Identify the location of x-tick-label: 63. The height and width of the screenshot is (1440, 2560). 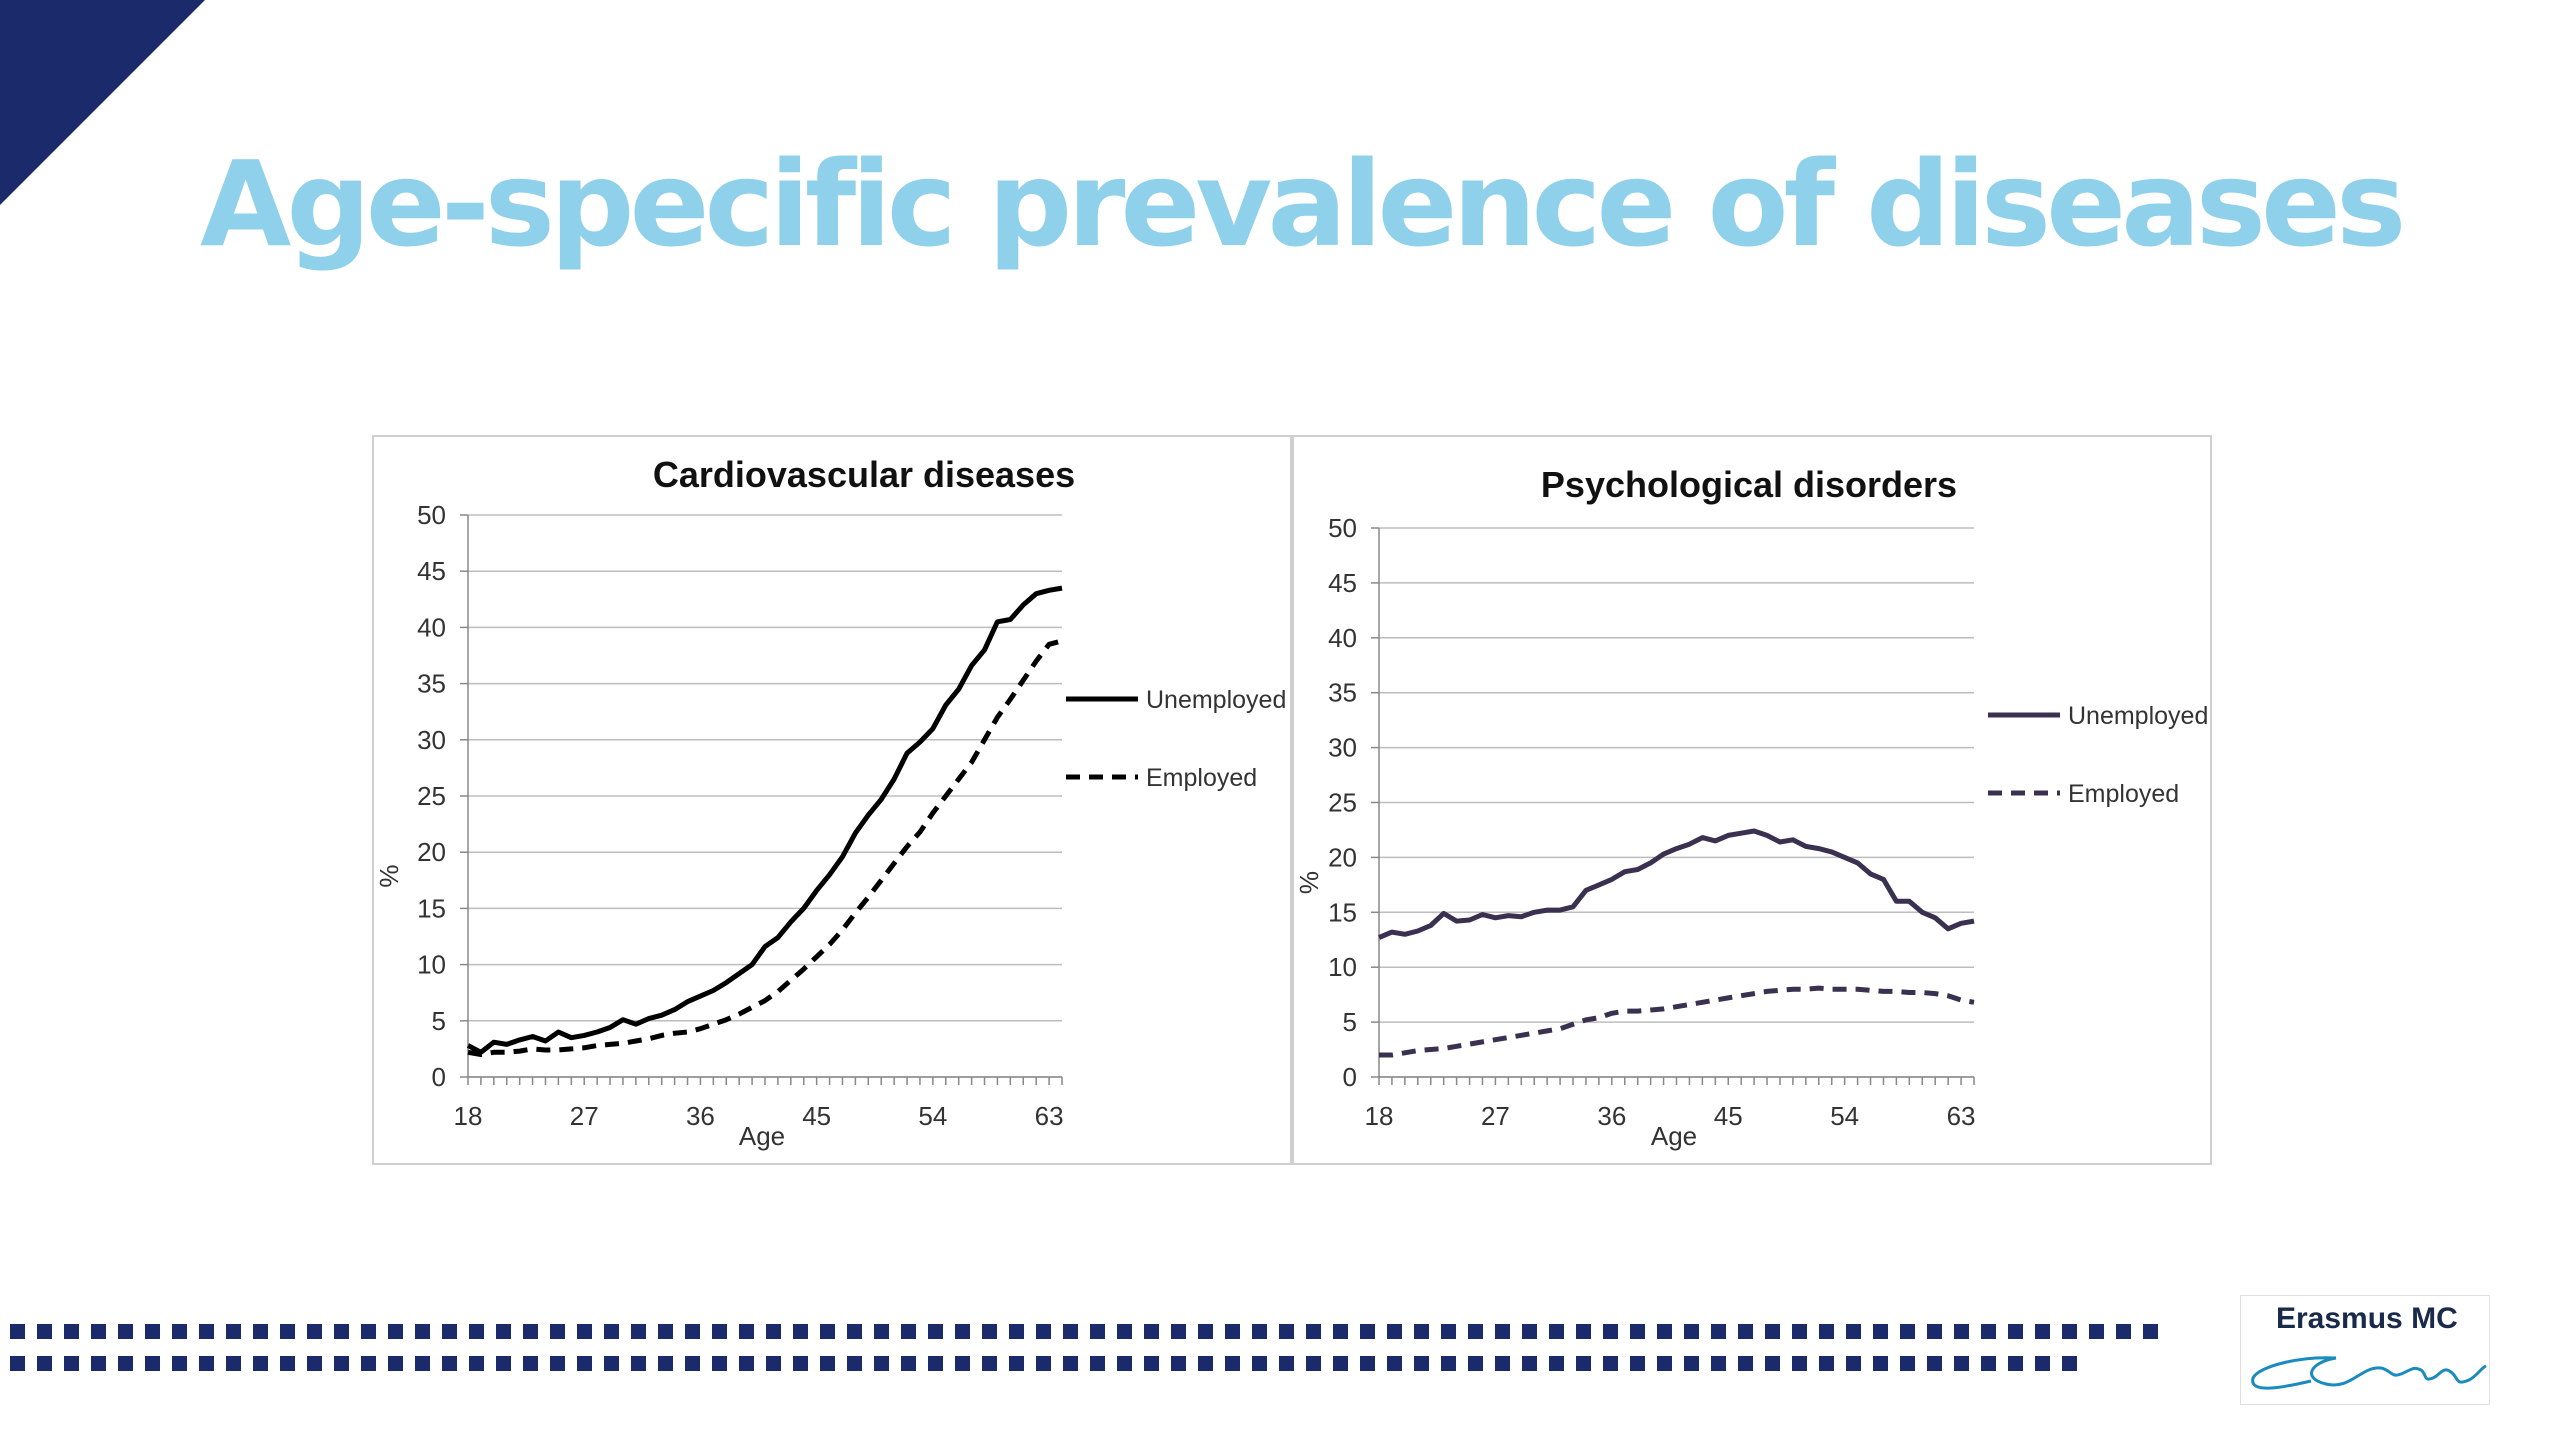
(1049, 1116).